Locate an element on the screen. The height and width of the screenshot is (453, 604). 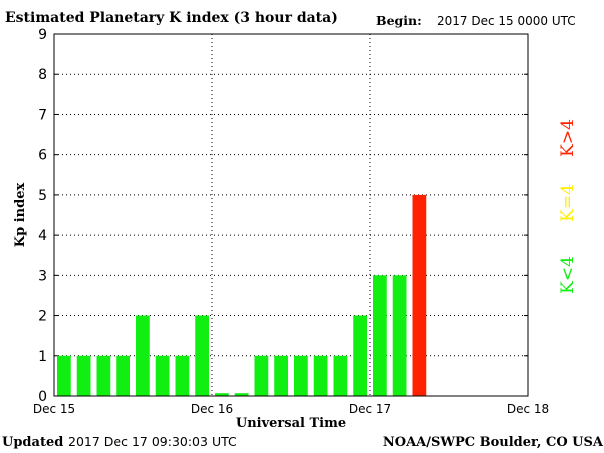
y-tick-label: 9 is located at coordinates (42, 35).